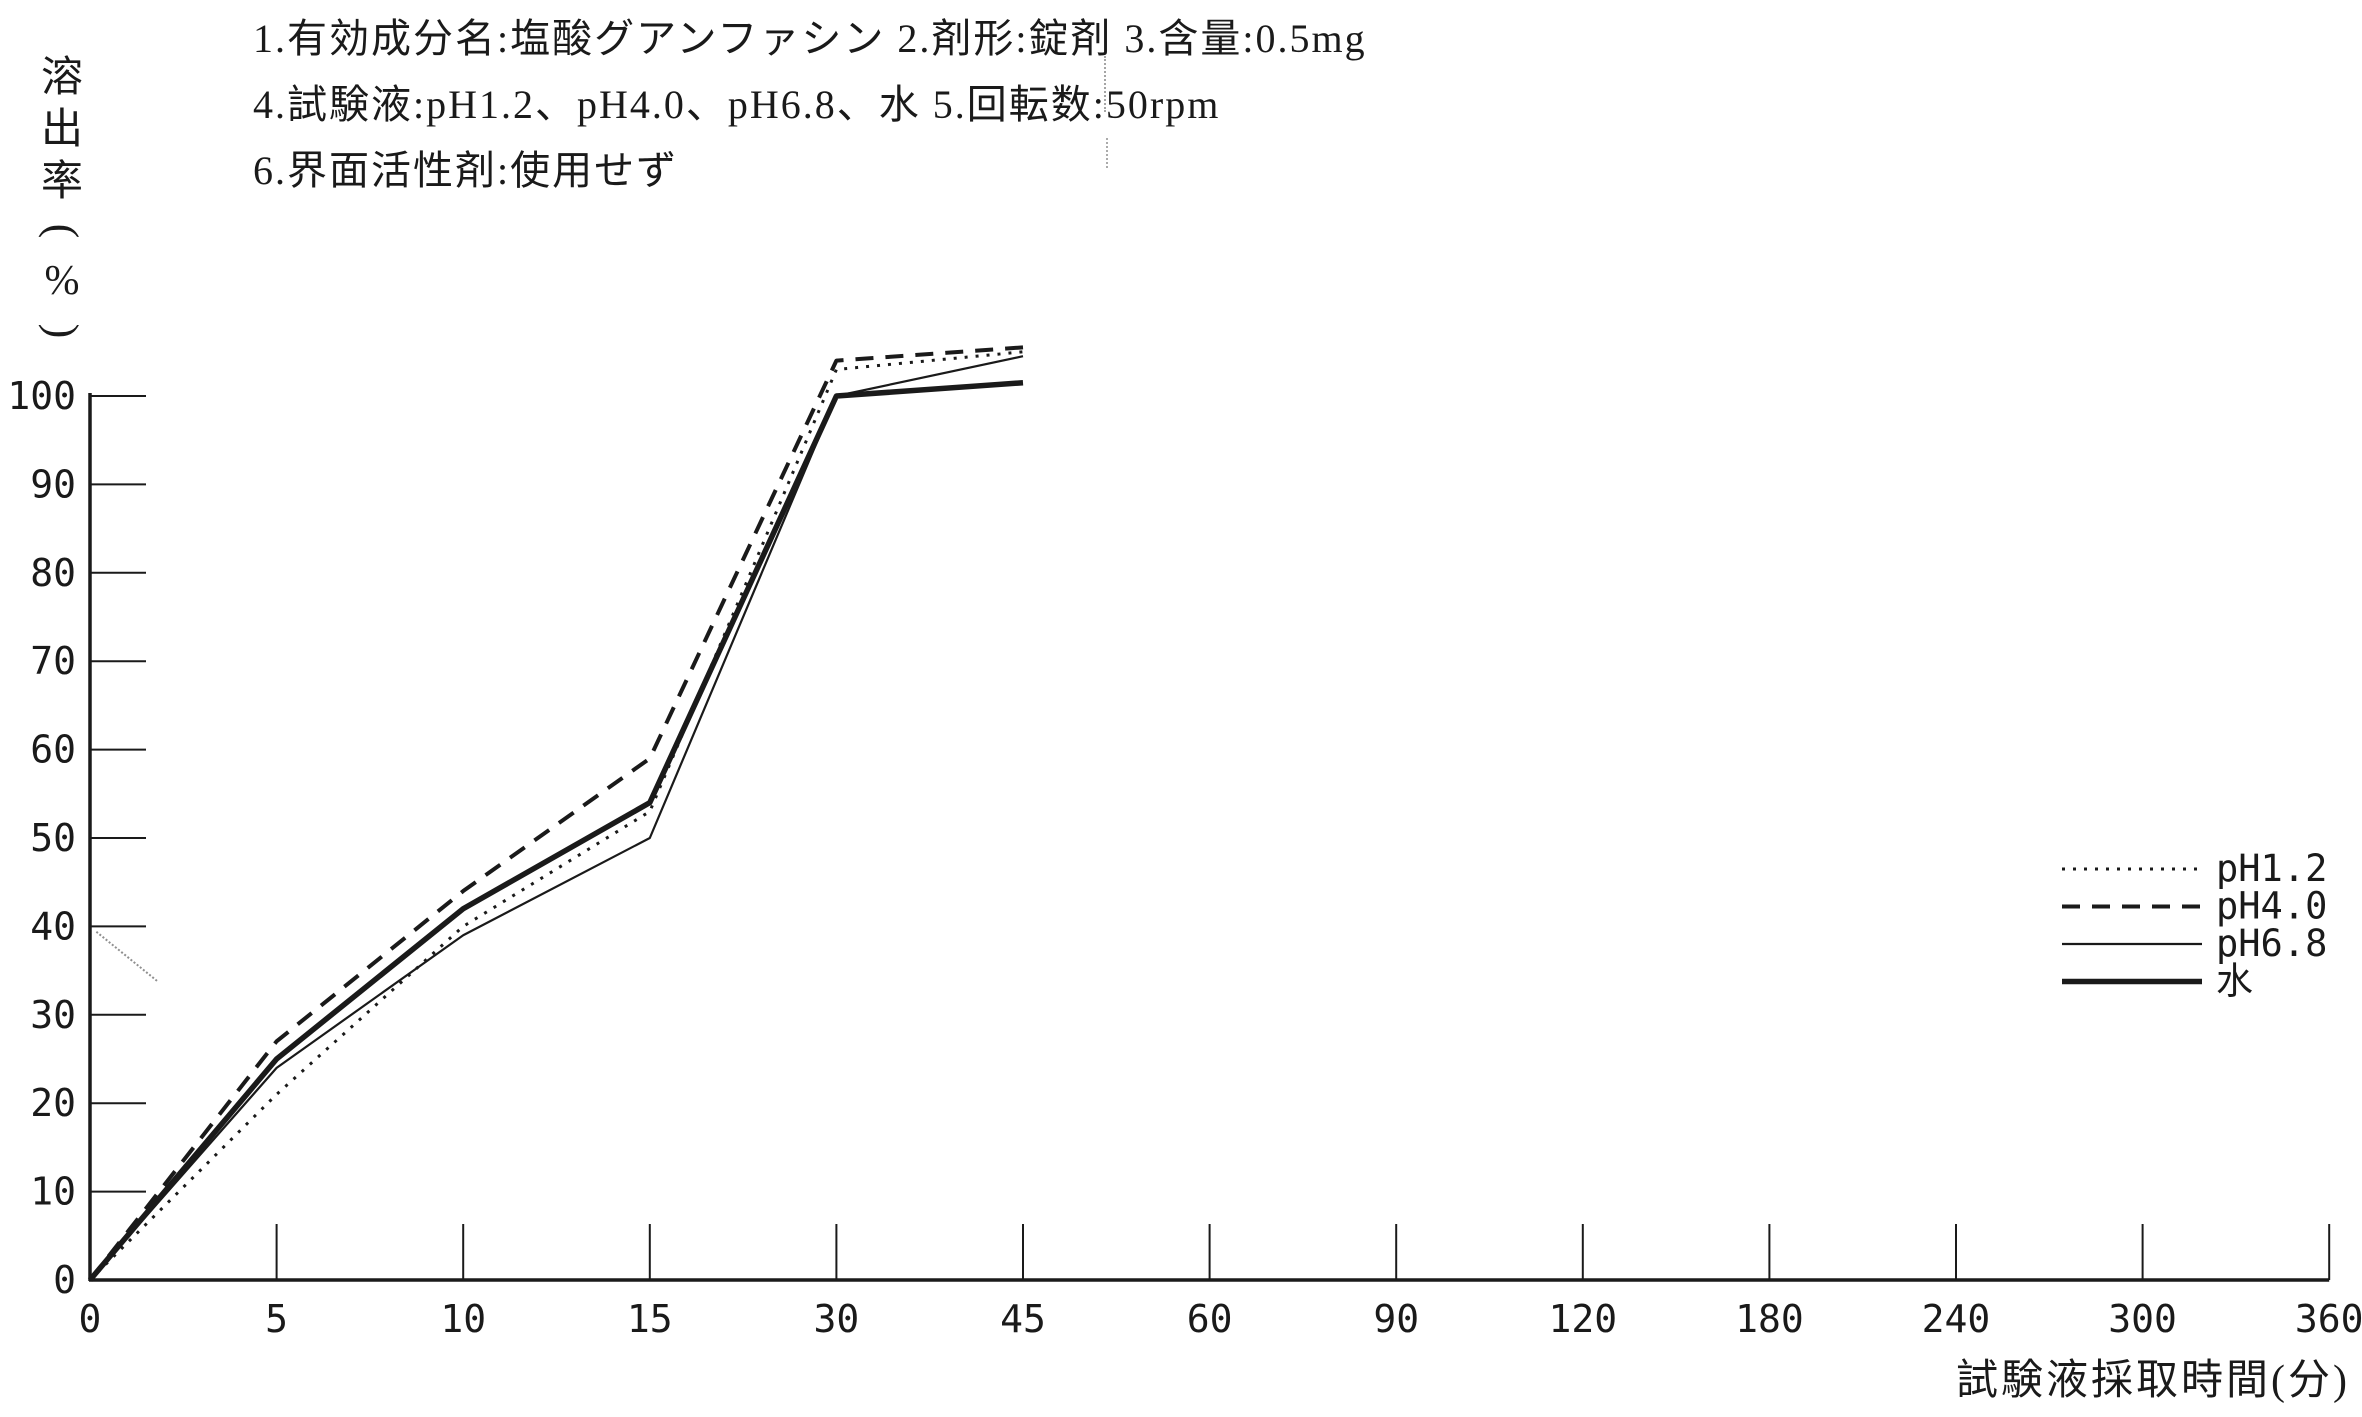 This screenshot has height=1417, width=2362. What do you see at coordinates (1023, 1319) in the screenshot?
I see `x-tick-label: 45` at bounding box center [1023, 1319].